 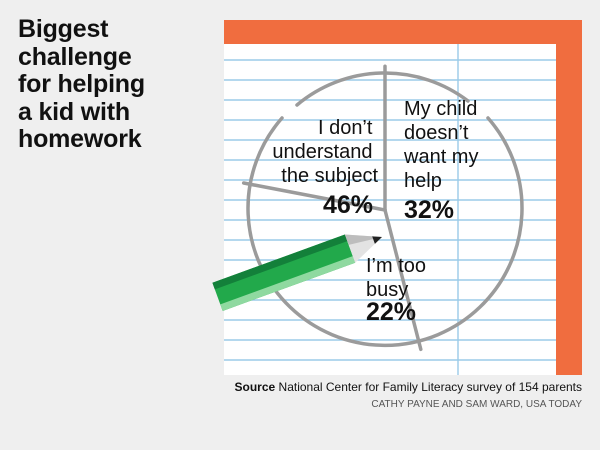 I want to click on source-label: Source, so click(x=255, y=387).